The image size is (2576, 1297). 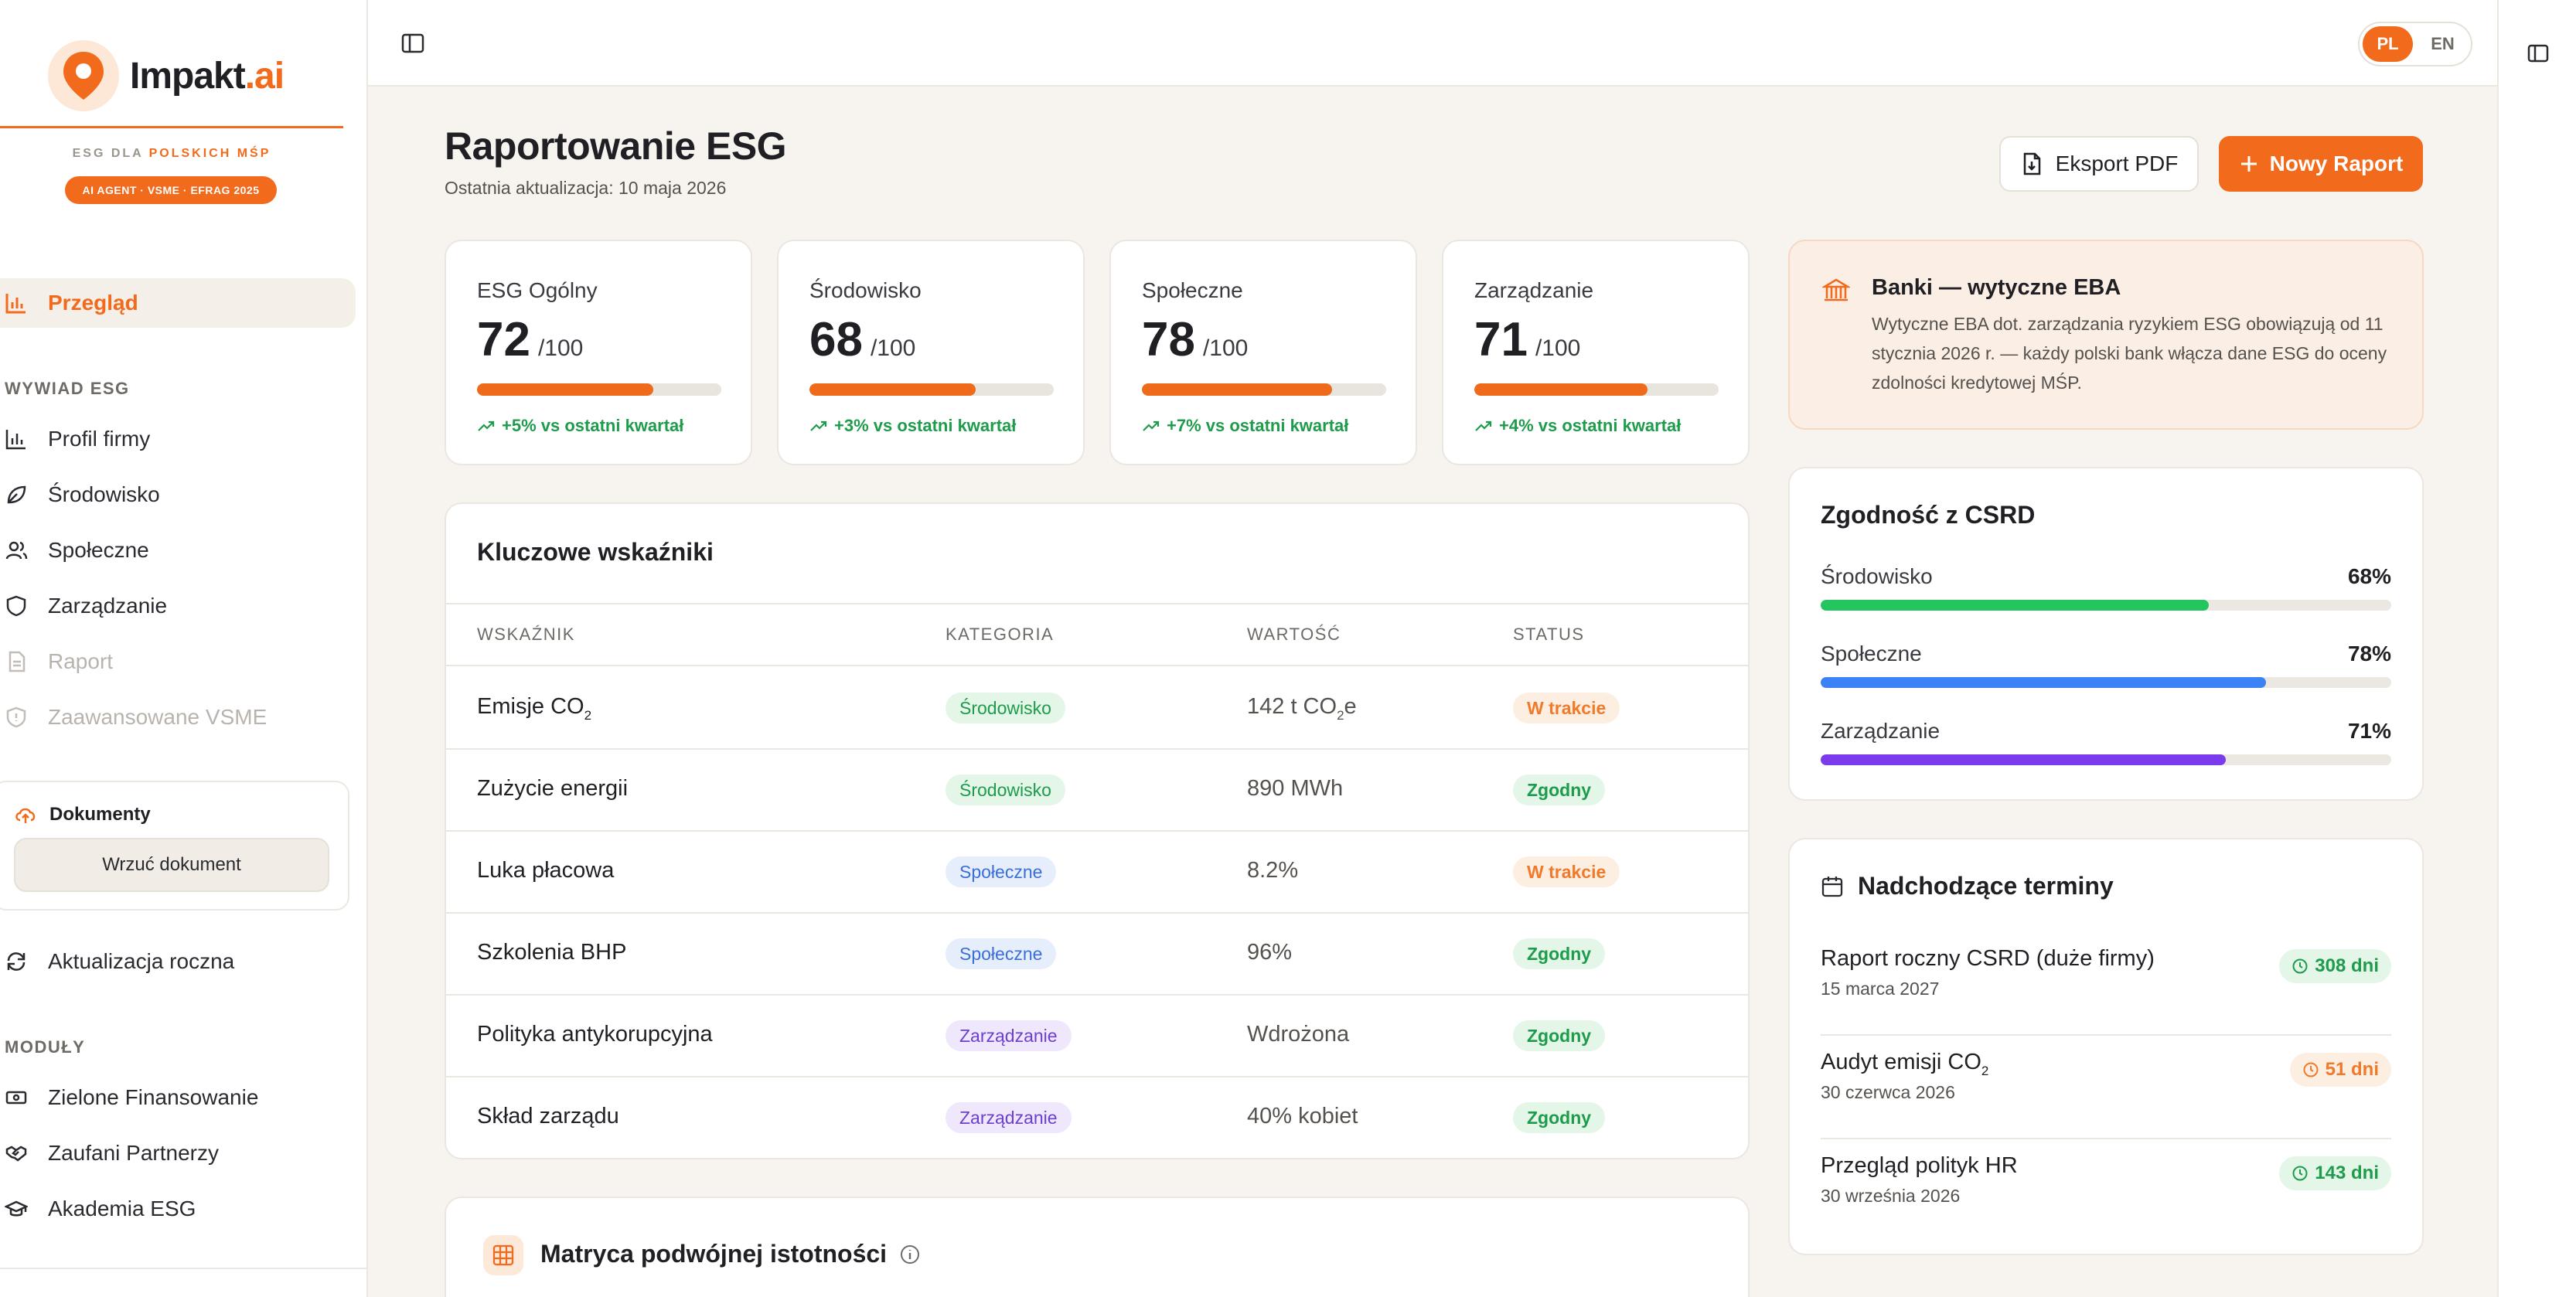 What do you see at coordinates (1001, 872) in the screenshot?
I see `category-tag: Społeczne` at bounding box center [1001, 872].